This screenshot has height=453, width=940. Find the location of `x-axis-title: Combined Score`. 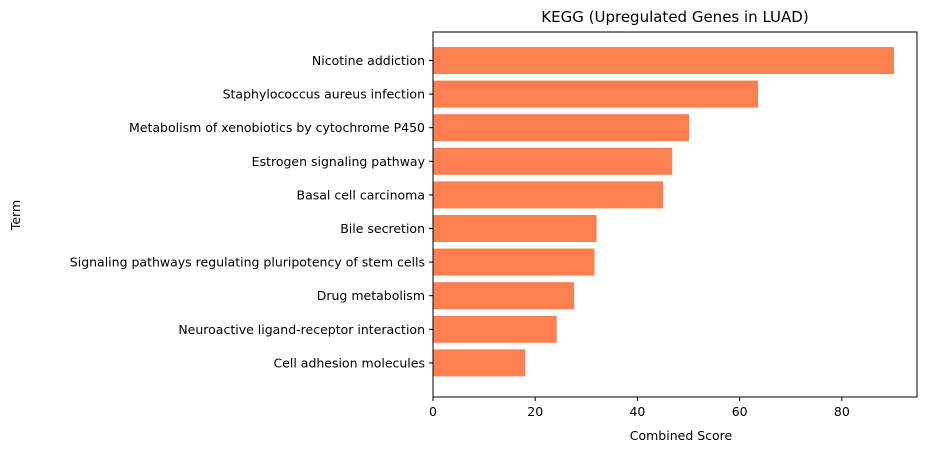

x-axis-title: Combined Score is located at coordinates (681, 435).